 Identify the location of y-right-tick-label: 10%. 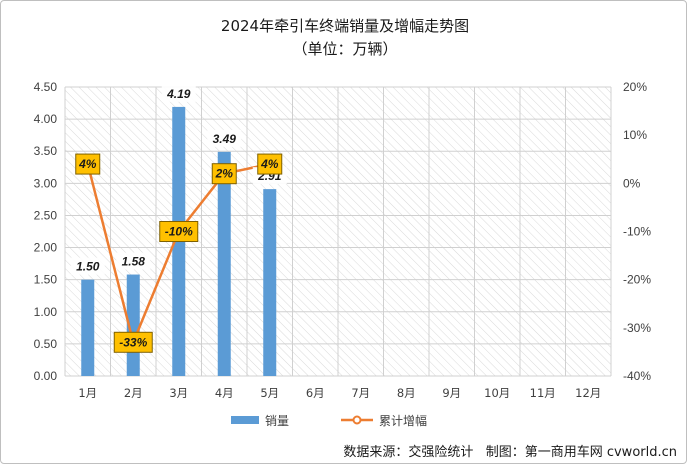
(635, 135).